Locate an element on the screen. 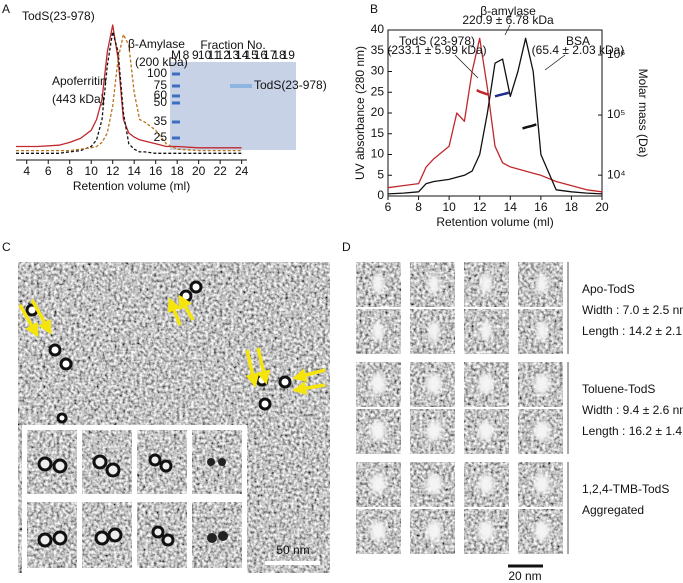 The width and height of the screenshot is (683, 583). annotation: β-amylase is located at coordinates (508, 11).